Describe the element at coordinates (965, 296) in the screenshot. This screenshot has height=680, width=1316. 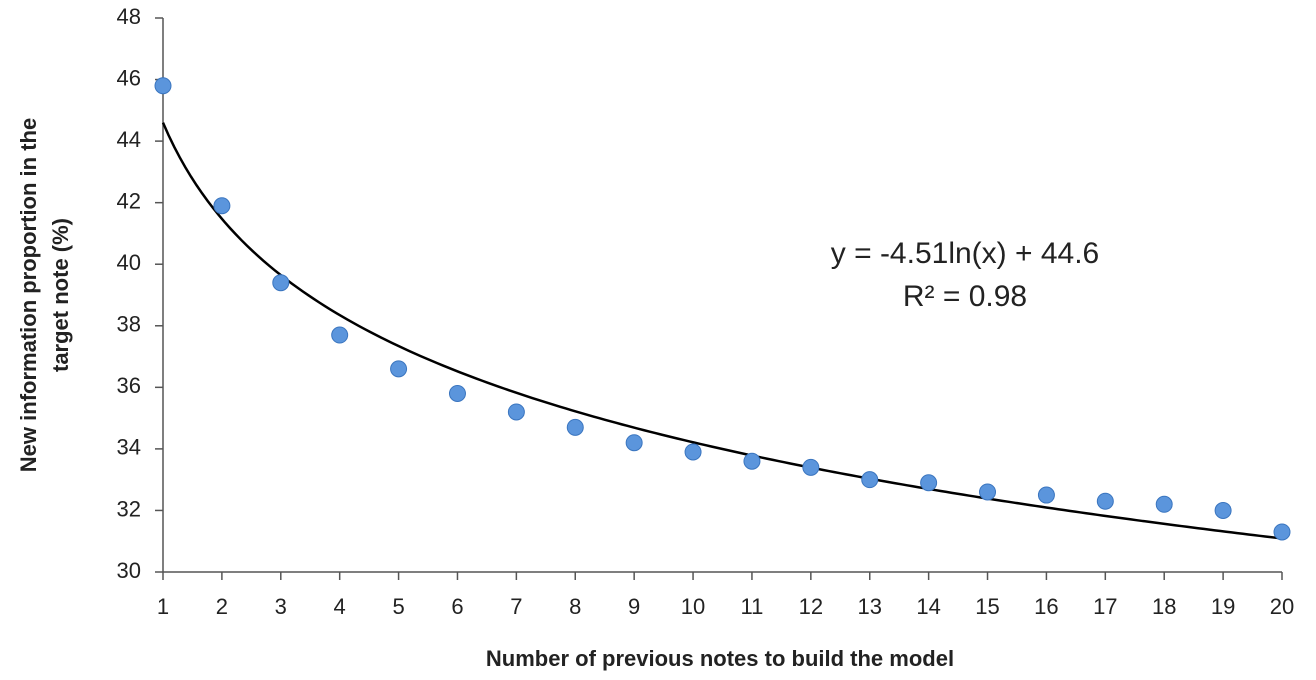
I see `trend-r2: R² = 0.98` at that location.